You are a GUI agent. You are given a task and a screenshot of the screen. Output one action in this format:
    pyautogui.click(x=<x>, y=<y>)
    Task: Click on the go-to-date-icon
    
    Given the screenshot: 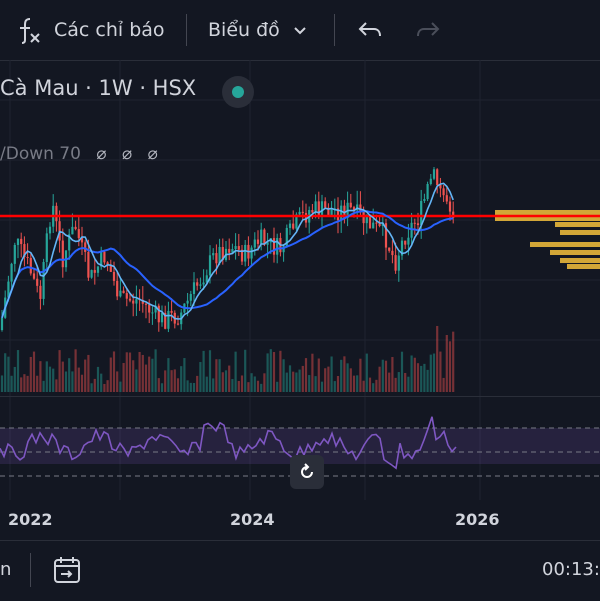 What is the action you would take?
    pyautogui.click(x=67, y=572)
    